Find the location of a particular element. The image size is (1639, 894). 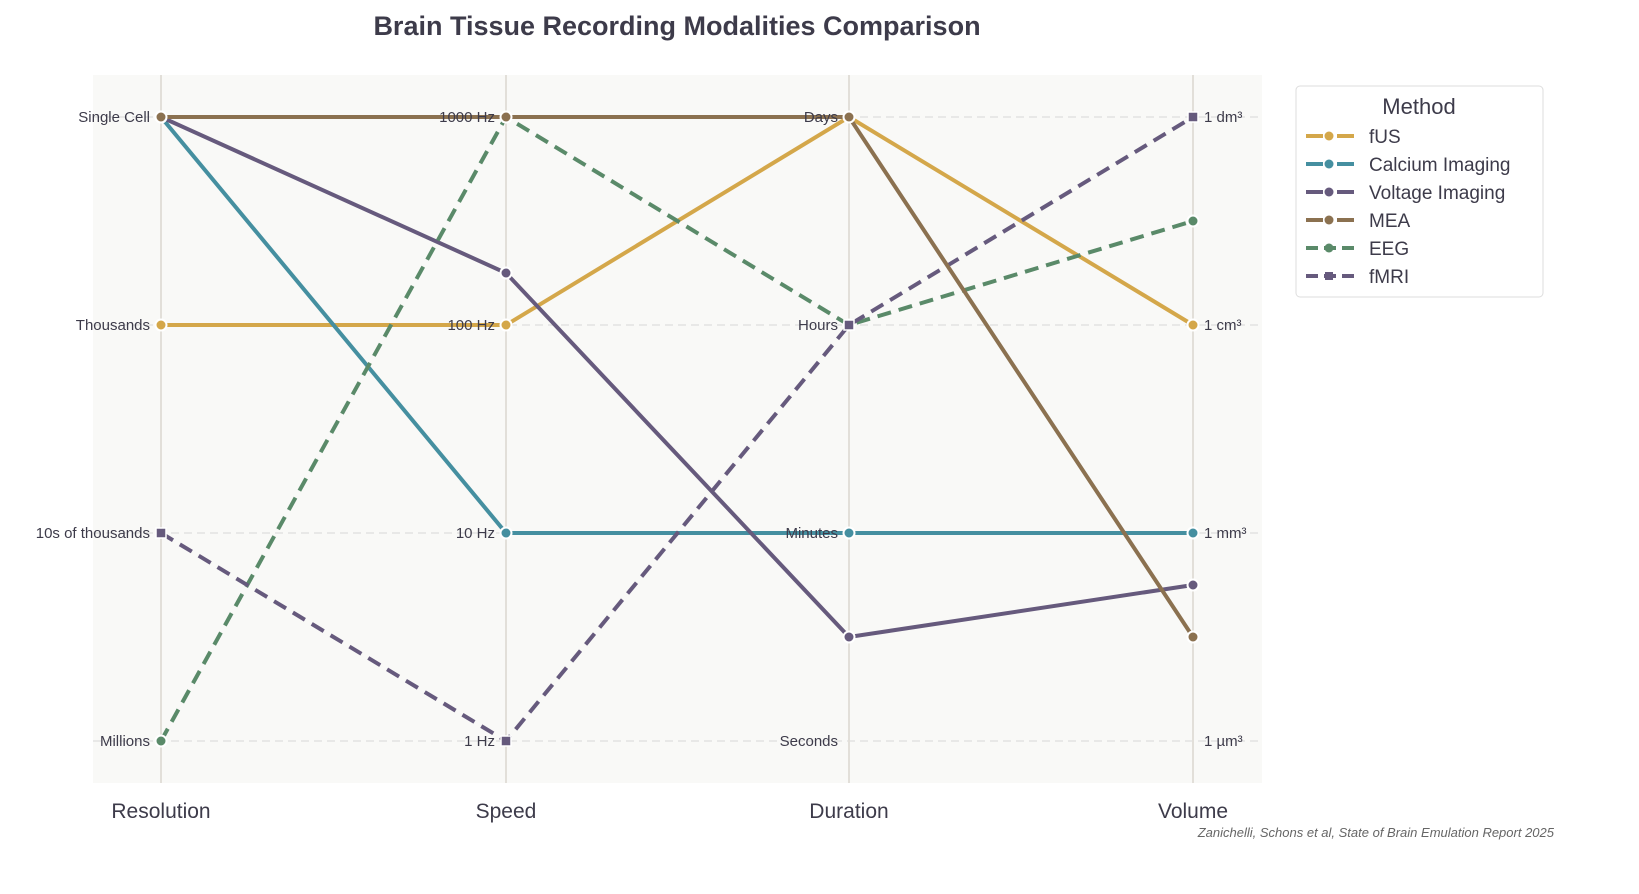

axis-label: Resolution is located at coordinates (160, 811).